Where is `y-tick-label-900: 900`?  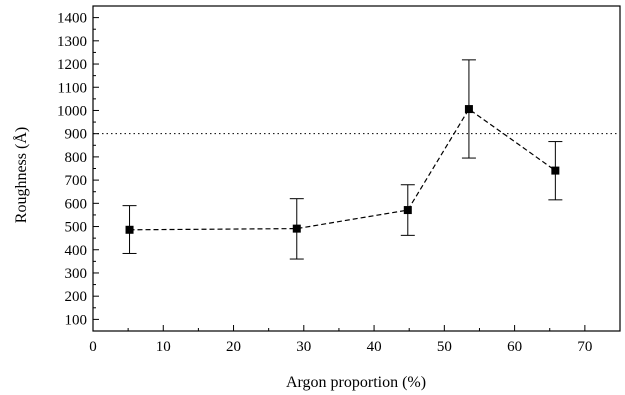 y-tick-label-900: 900 is located at coordinates (76, 135).